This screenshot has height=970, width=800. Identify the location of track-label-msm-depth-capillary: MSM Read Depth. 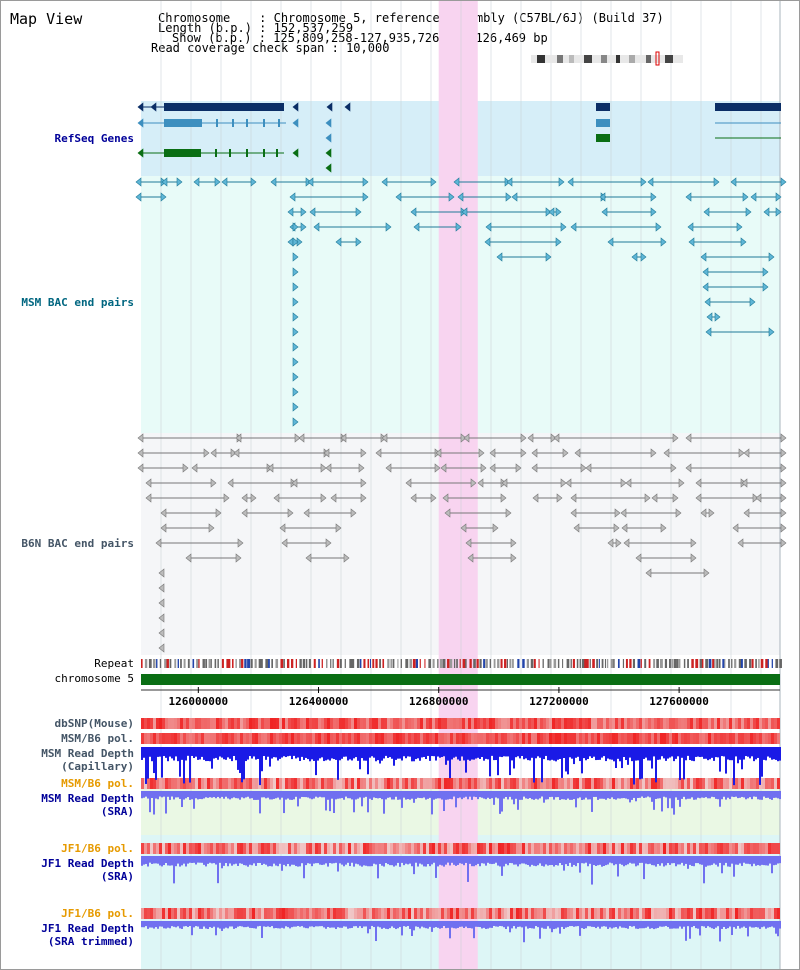
(87, 753).